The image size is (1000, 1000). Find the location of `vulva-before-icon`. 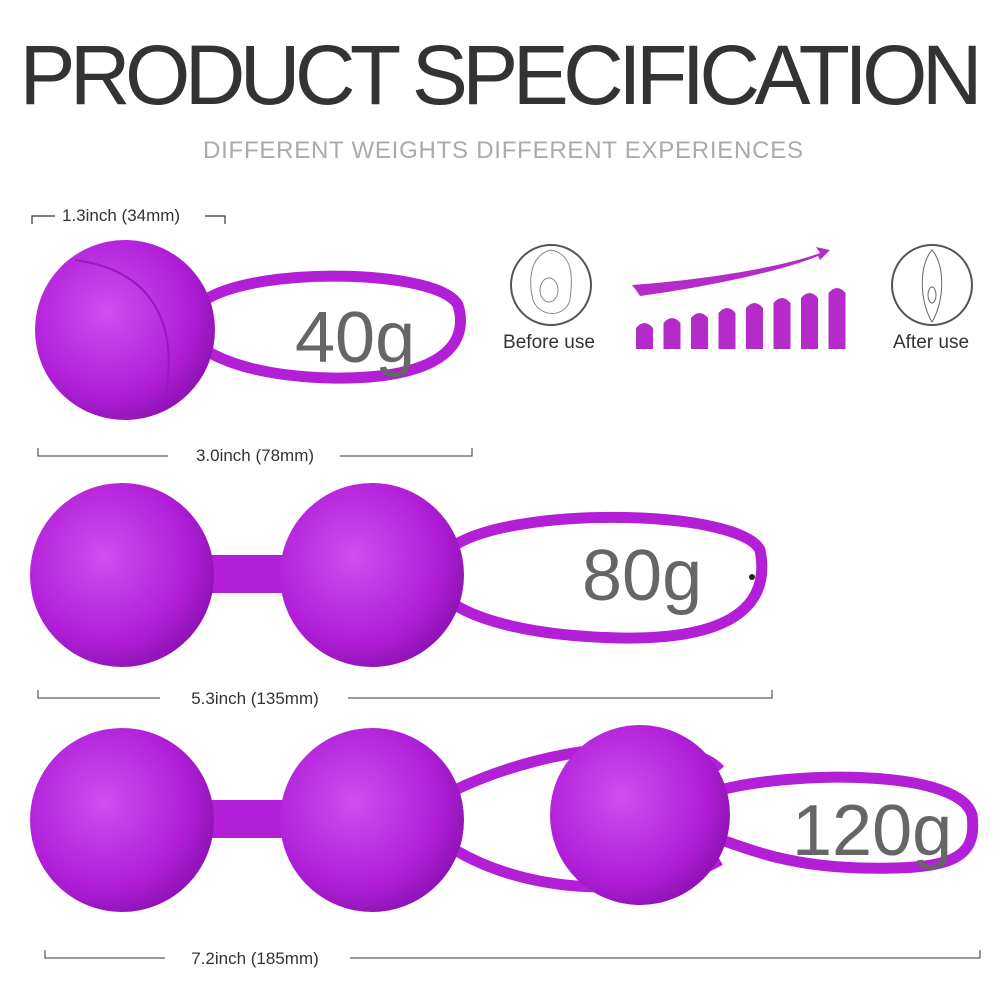

vulva-before-icon is located at coordinates (551, 285).